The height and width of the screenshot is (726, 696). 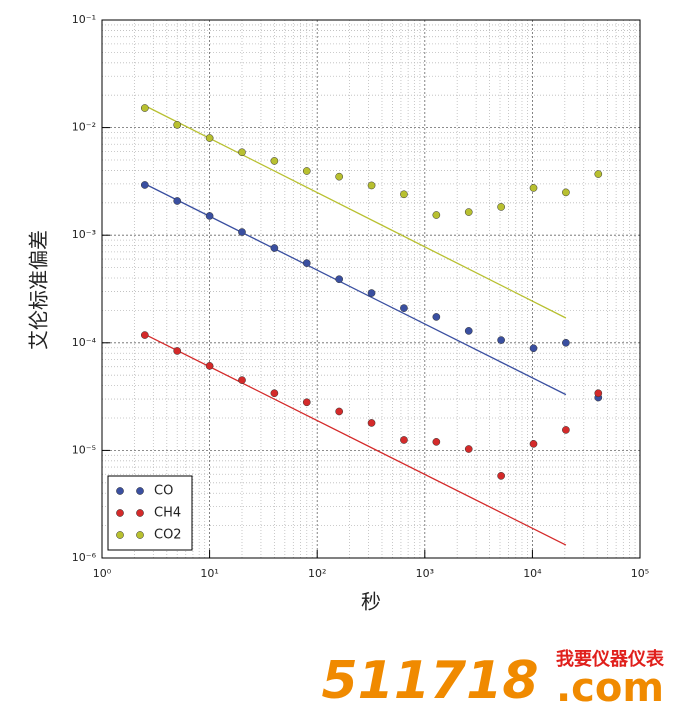 I want to click on x-tick-label: 10³, so click(x=425, y=573).